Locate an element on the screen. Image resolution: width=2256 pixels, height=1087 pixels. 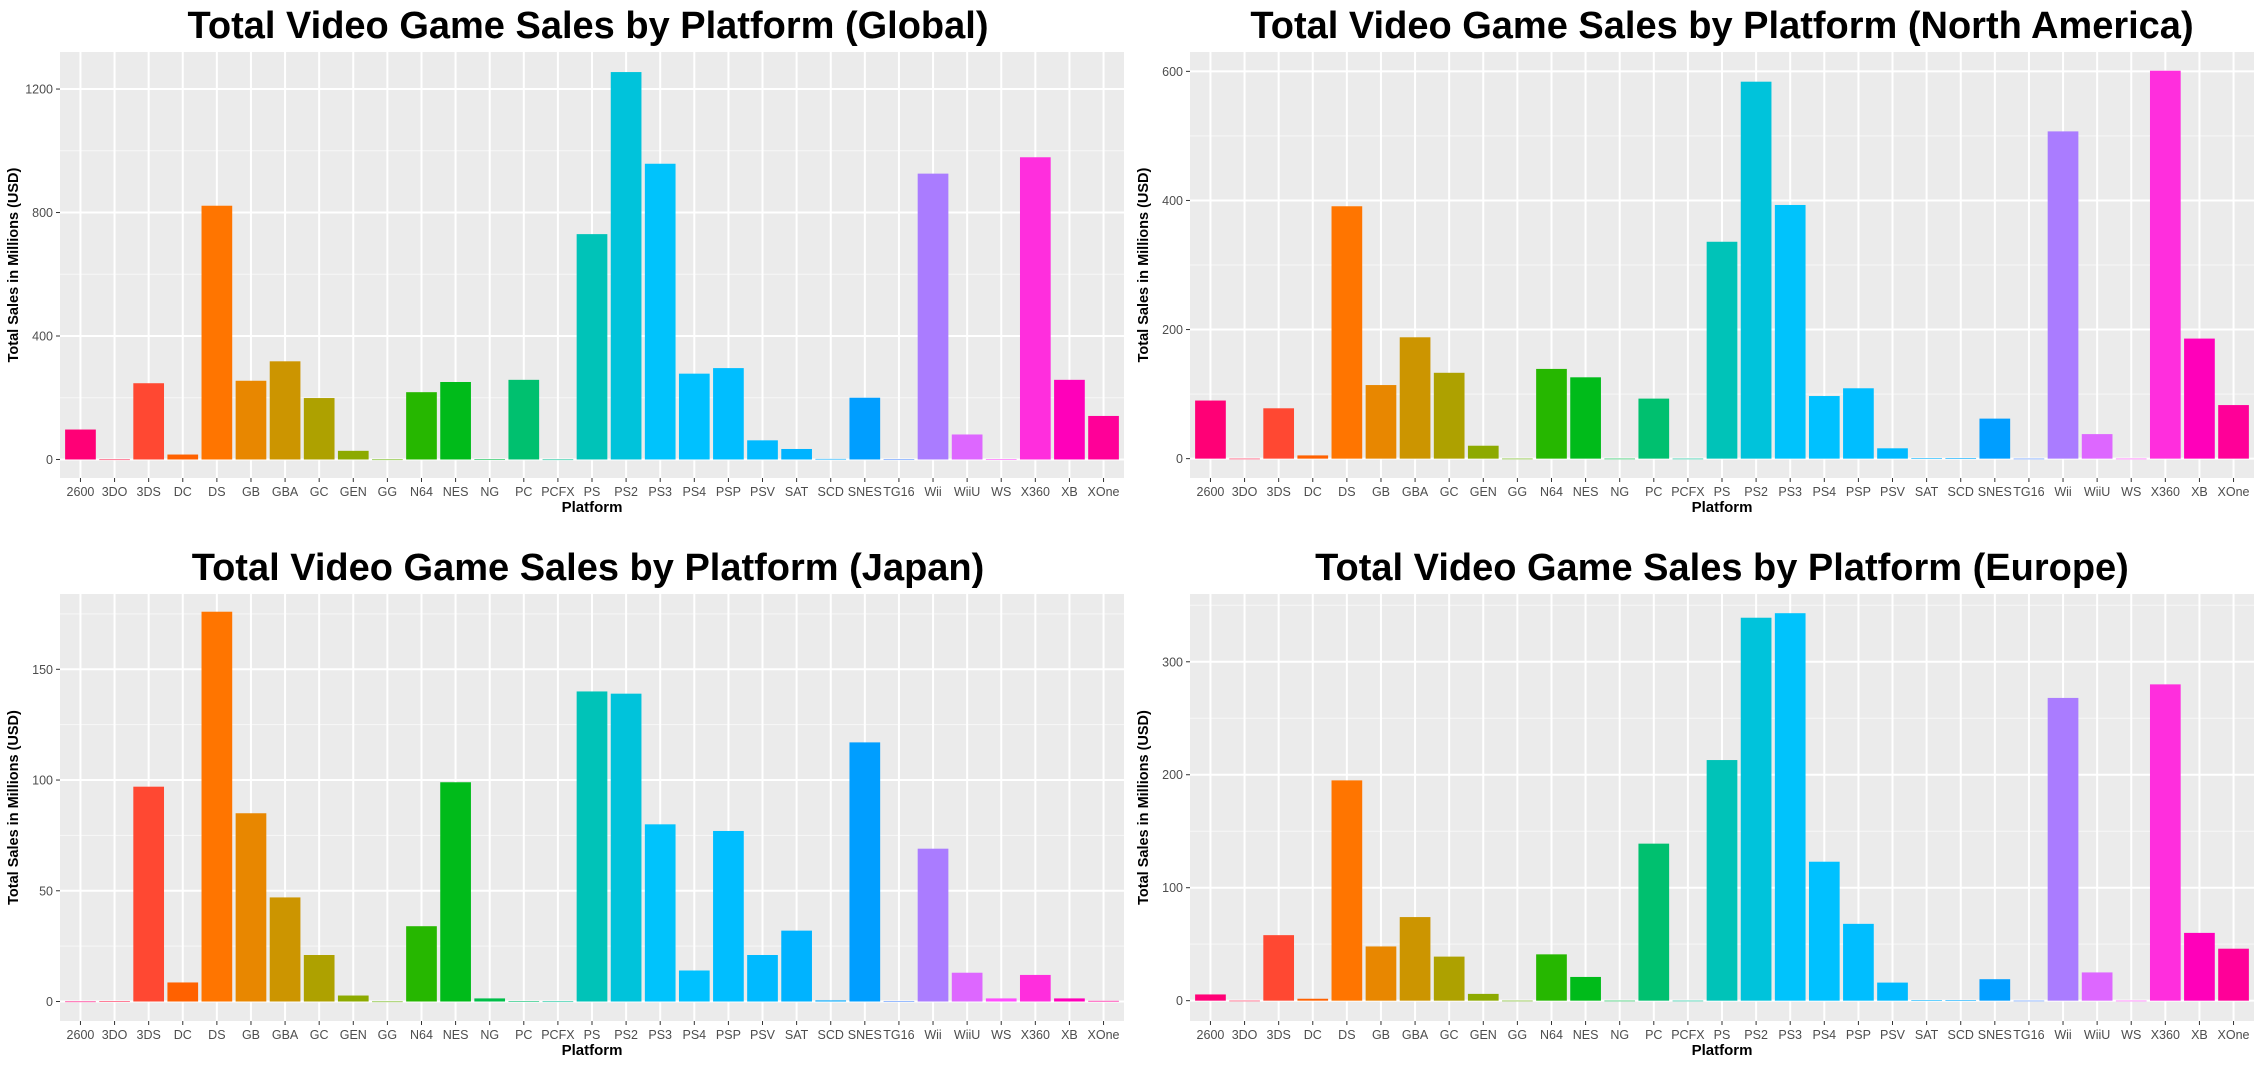
y-tick-label: 0 is located at coordinates (1179, 459).